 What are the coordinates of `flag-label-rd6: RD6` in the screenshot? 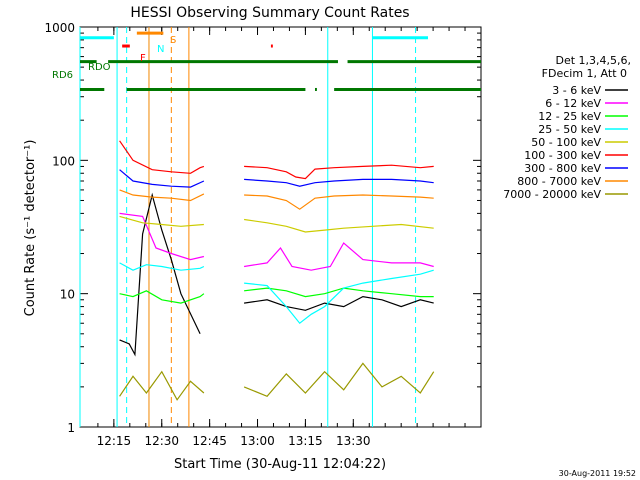 It's located at (62, 75).